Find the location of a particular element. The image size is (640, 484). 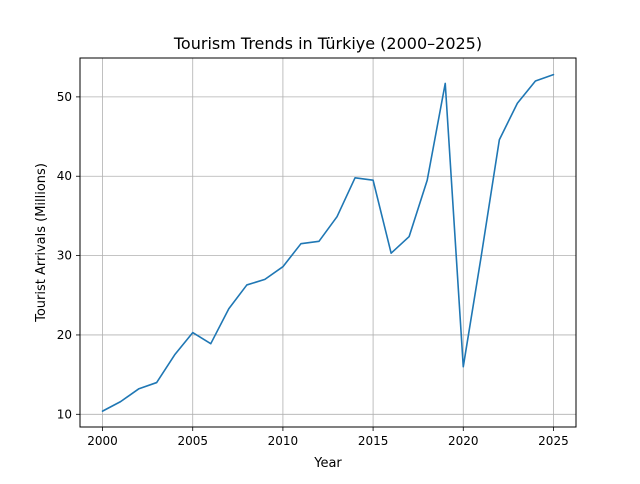

x-tick-label: 2025 is located at coordinates (553, 441).